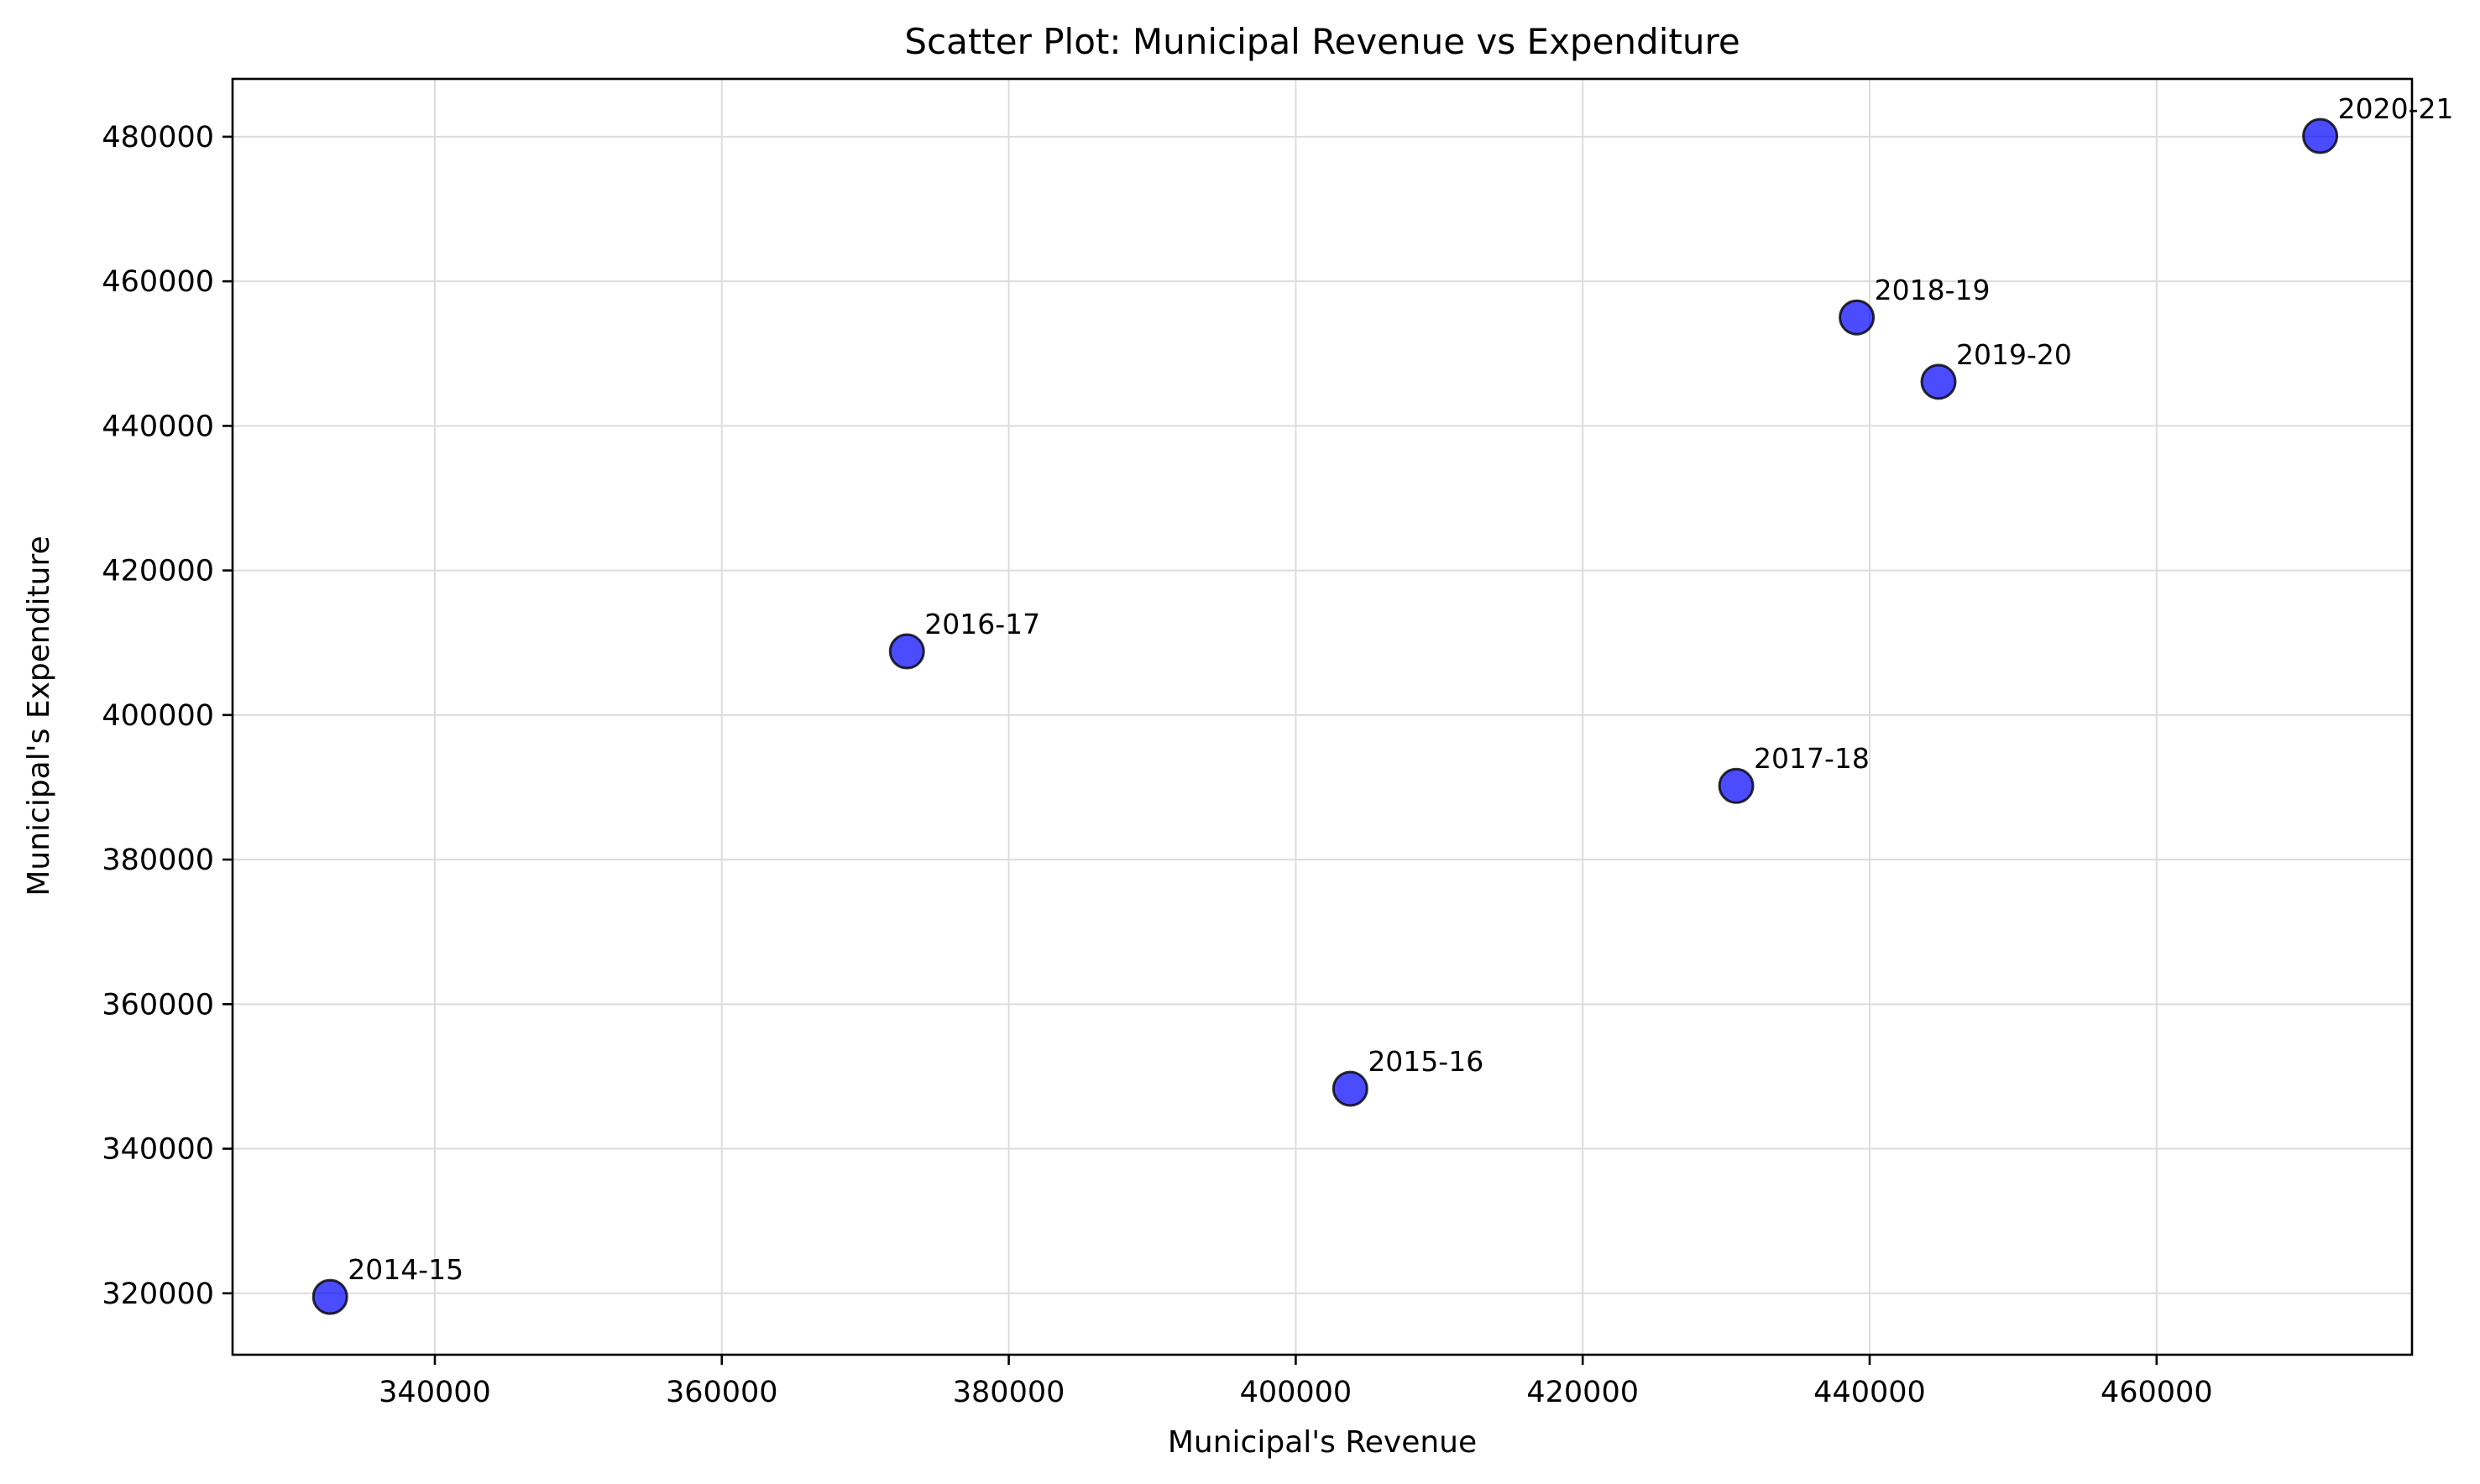 This screenshot has width=2480, height=1484. Describe the element at coordinates (2396, 108) in the screenshot. I see `point-label: 2020-21` at that location.